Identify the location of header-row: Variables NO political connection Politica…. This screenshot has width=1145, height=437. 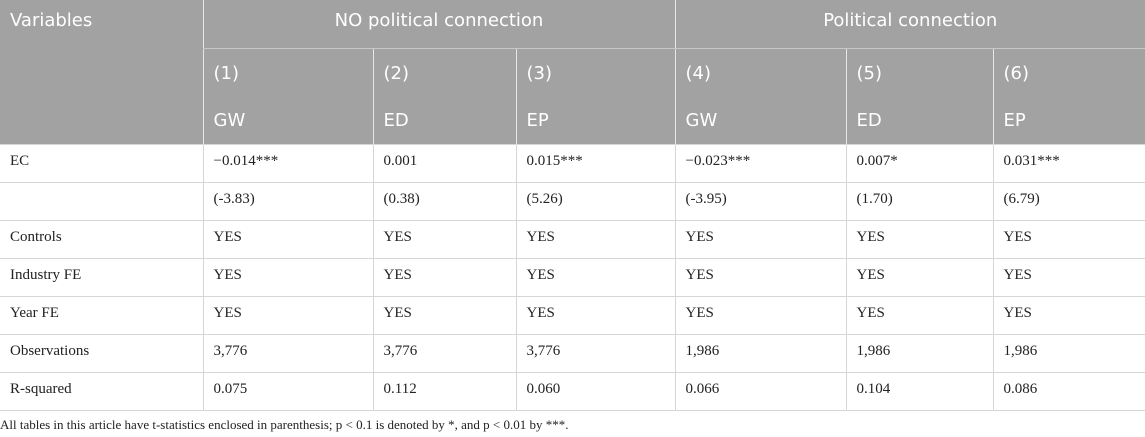
(572, 24).